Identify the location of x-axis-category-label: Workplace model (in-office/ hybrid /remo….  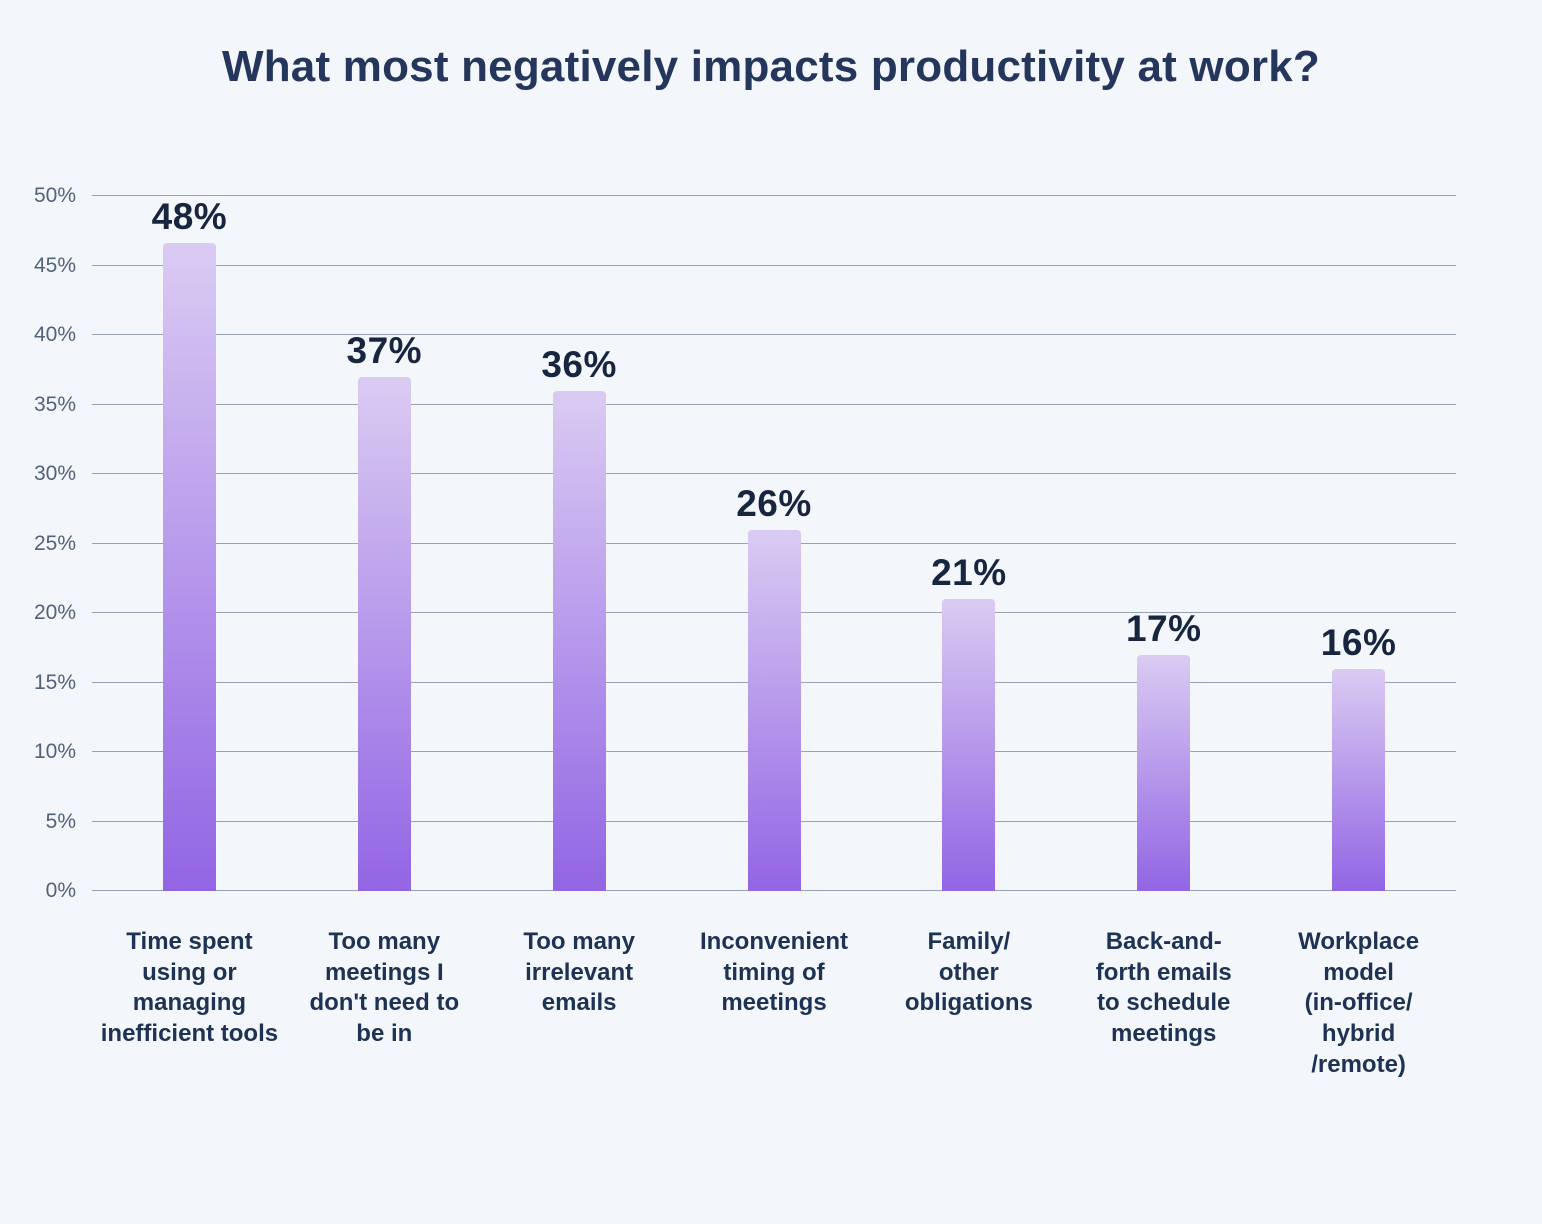
(1359, 1003).